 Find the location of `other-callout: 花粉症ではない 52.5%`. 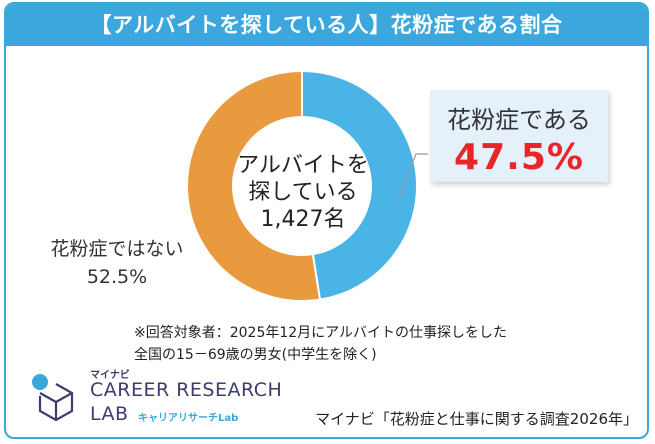

other-callout: 花粉症ではない 52.5% is located at coordinates (117, 263).